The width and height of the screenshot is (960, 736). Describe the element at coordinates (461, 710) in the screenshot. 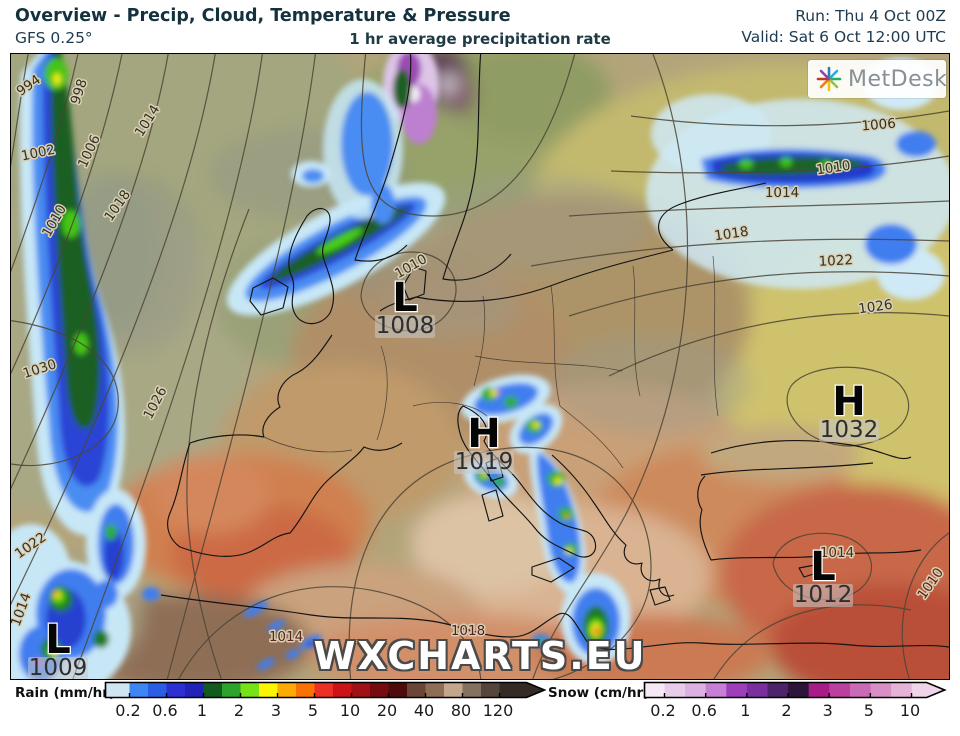

I see `rain-tick-label: 80` at that location.